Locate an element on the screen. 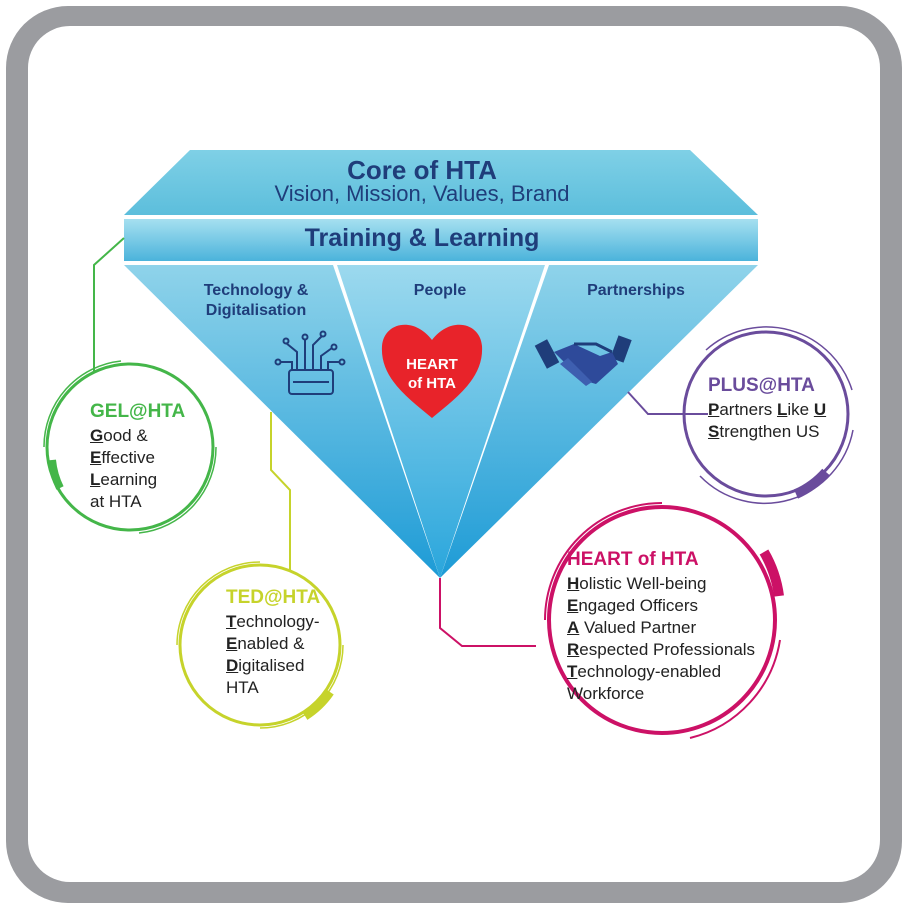 The width and height of the screenshot is (908, 909). heart-line-rest: Workforce is located at coordinates (606, 693).